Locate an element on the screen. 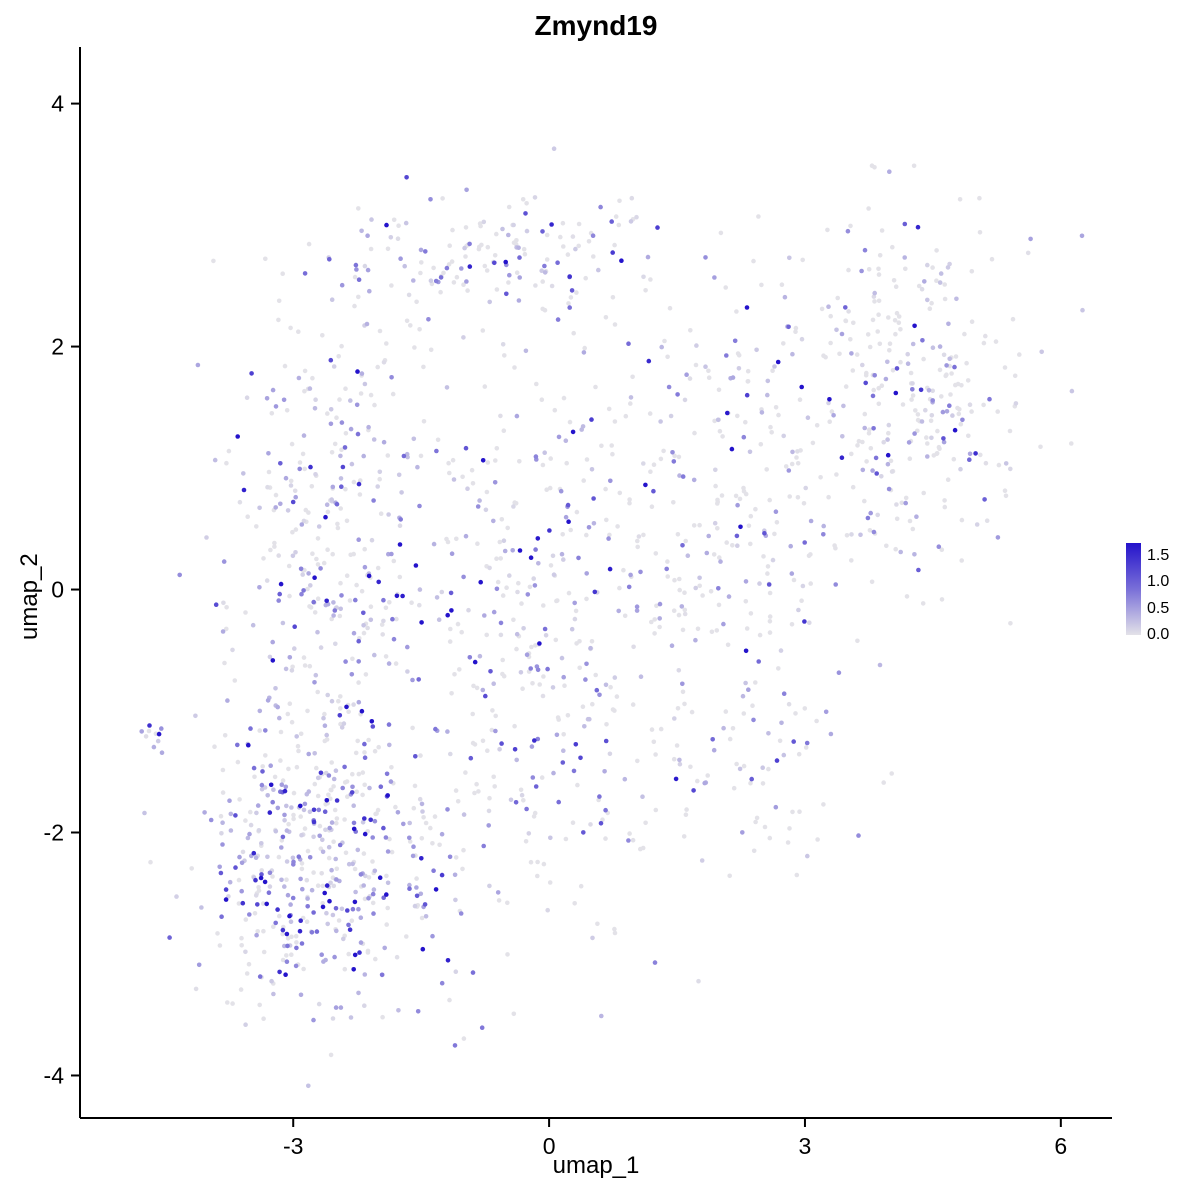 This screenshot has width=1200, height=1200. legend: 1.5 1.0 0.5 0.0 is located at coordinates (1161, 593).